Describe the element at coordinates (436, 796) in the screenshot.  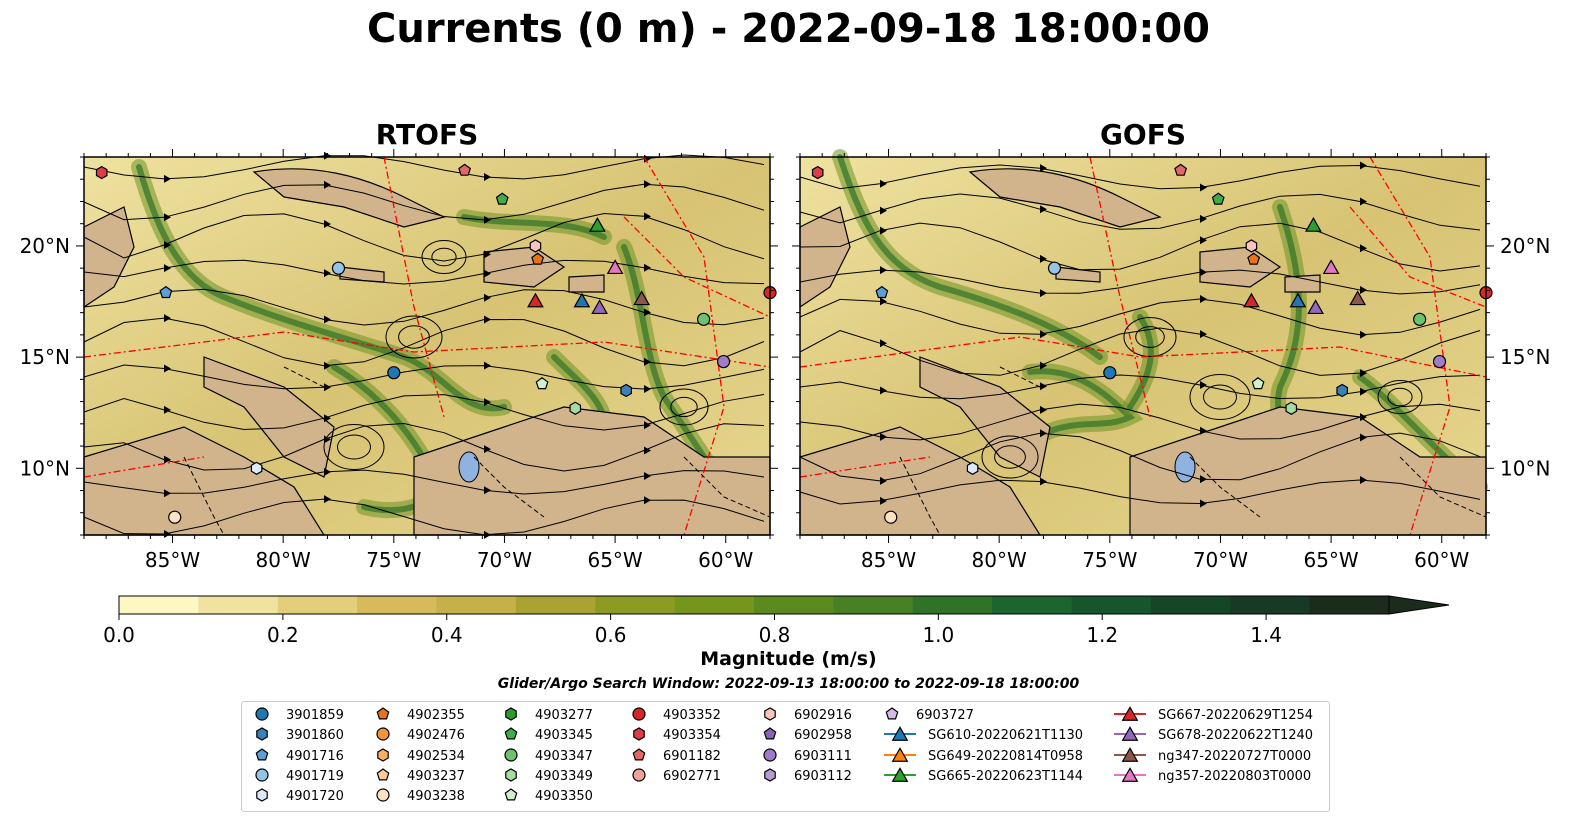
I see `legend-label: 4903238` at that location.